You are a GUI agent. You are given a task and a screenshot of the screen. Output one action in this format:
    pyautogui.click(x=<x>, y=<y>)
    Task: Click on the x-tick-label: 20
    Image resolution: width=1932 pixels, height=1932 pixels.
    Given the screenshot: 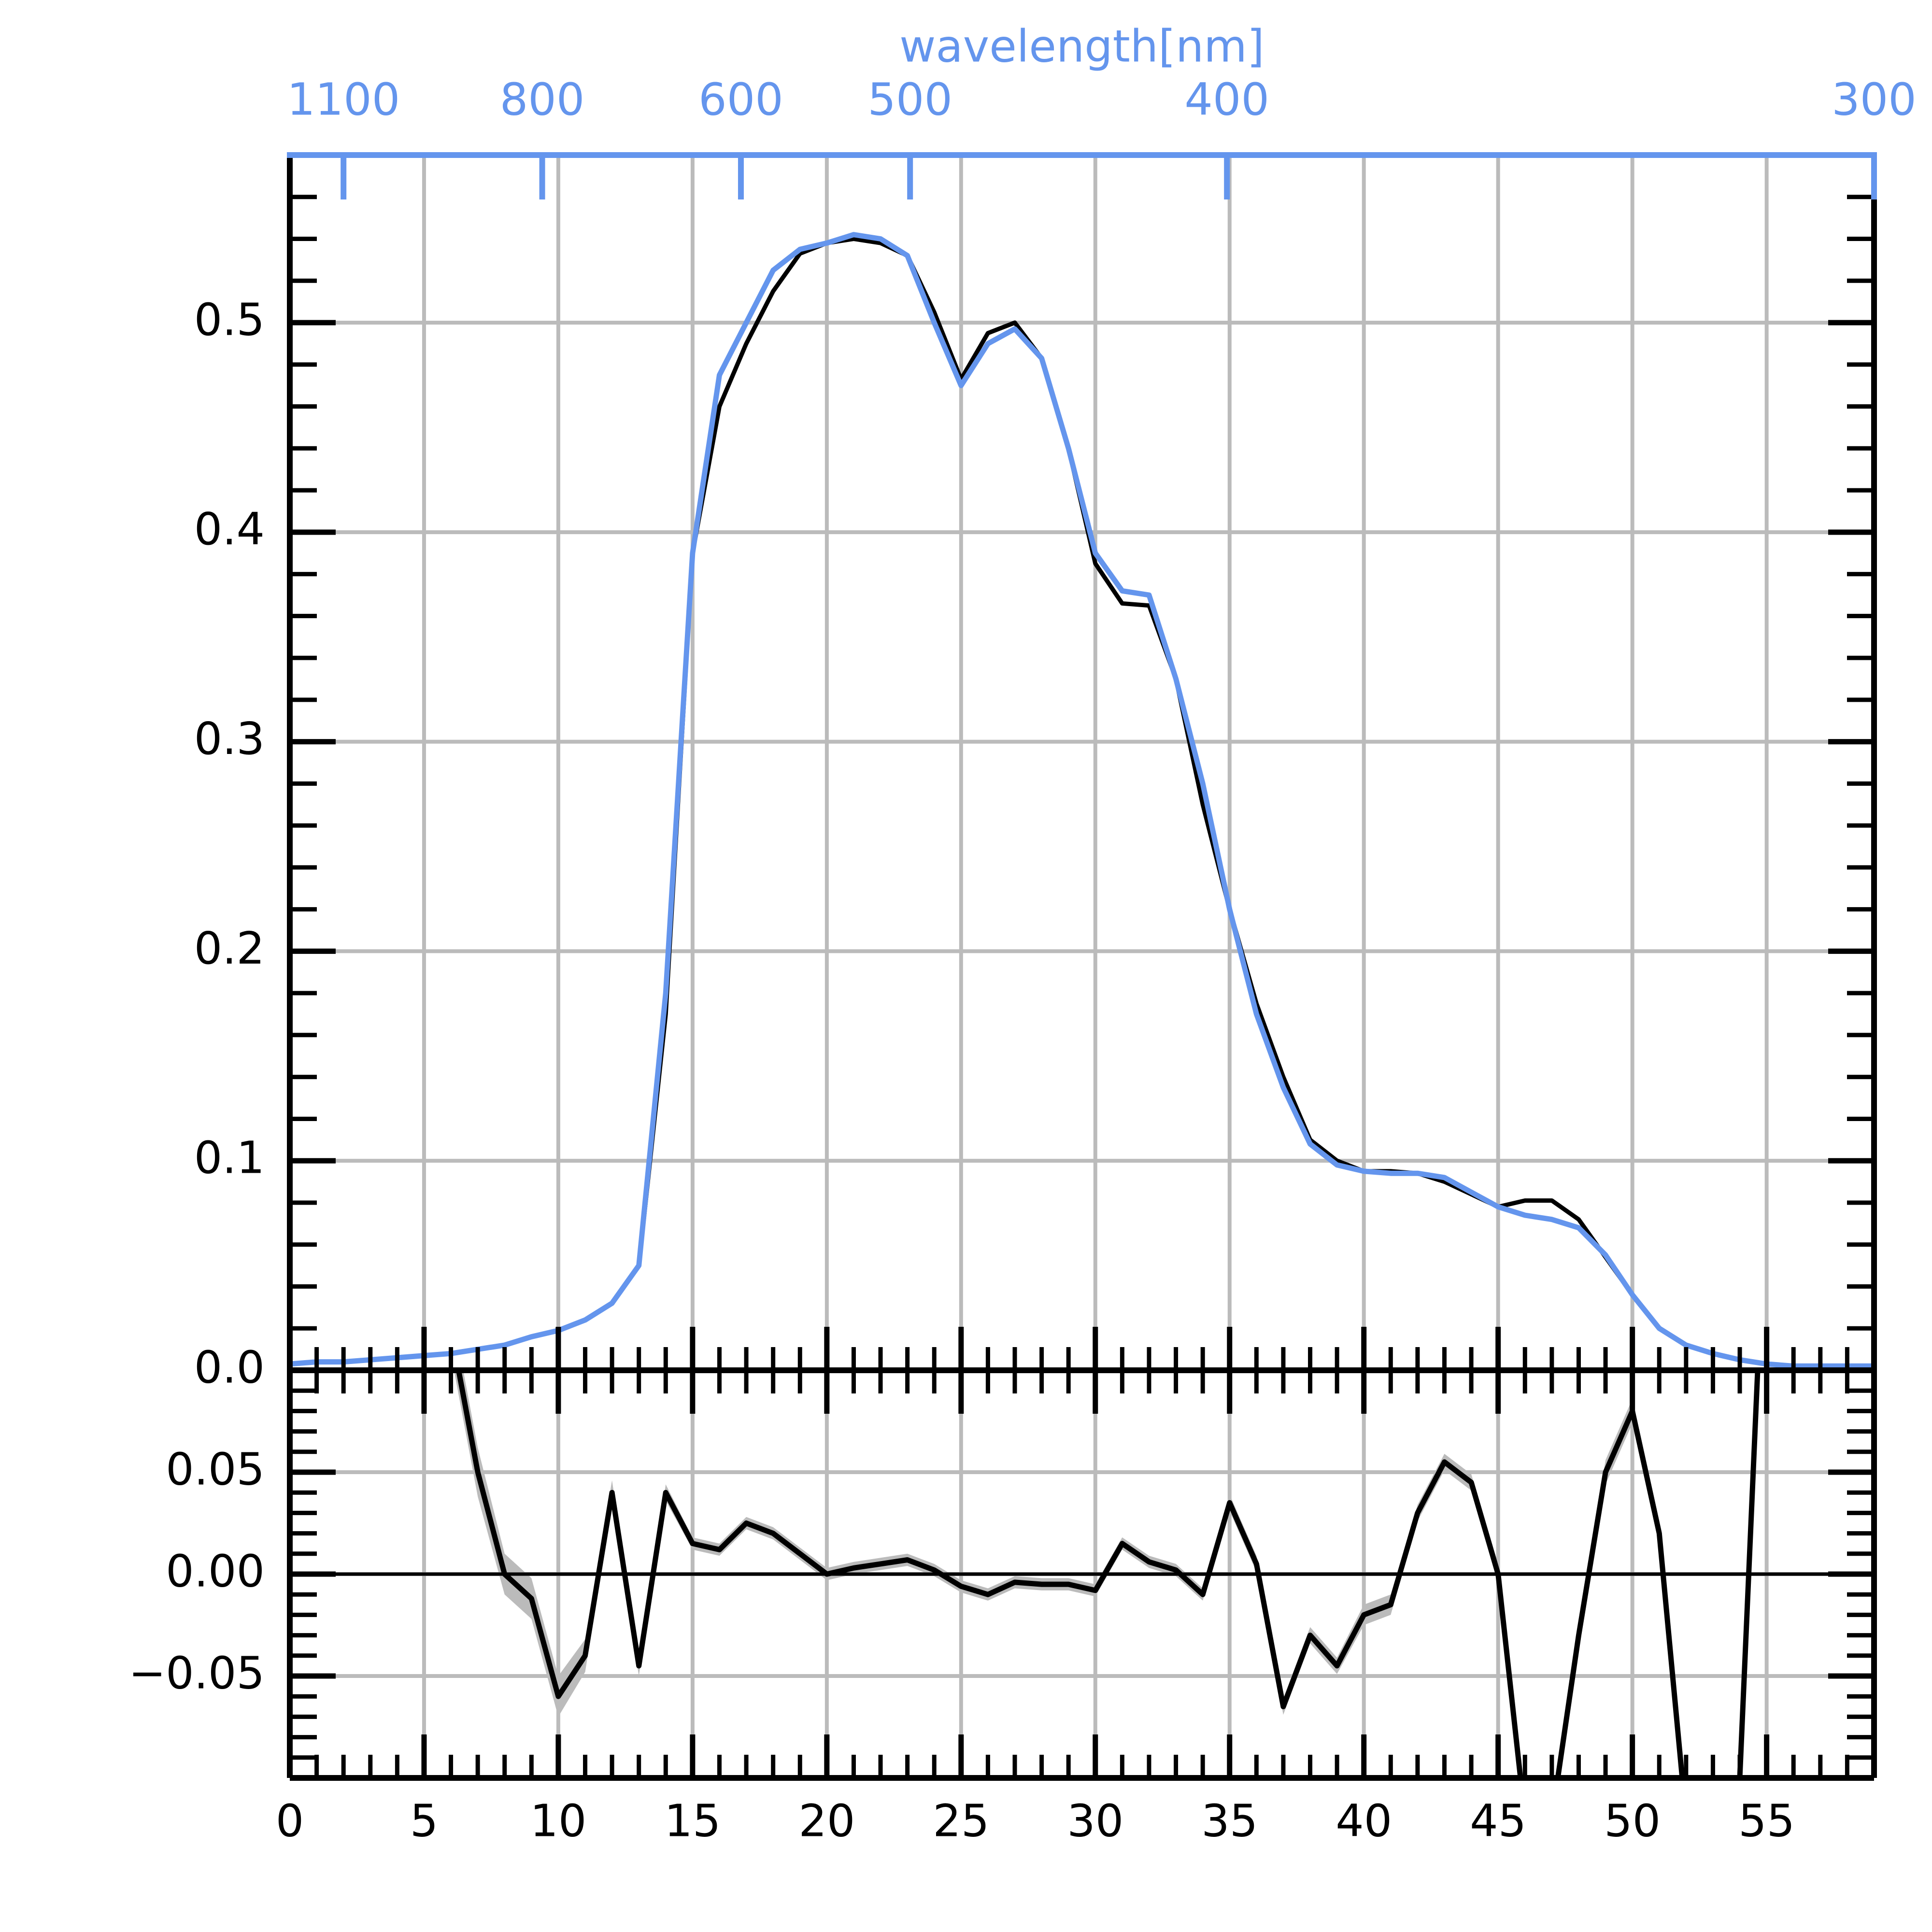 What is the action you would take?
    pyautogui.click(x=826, y=1821)
    